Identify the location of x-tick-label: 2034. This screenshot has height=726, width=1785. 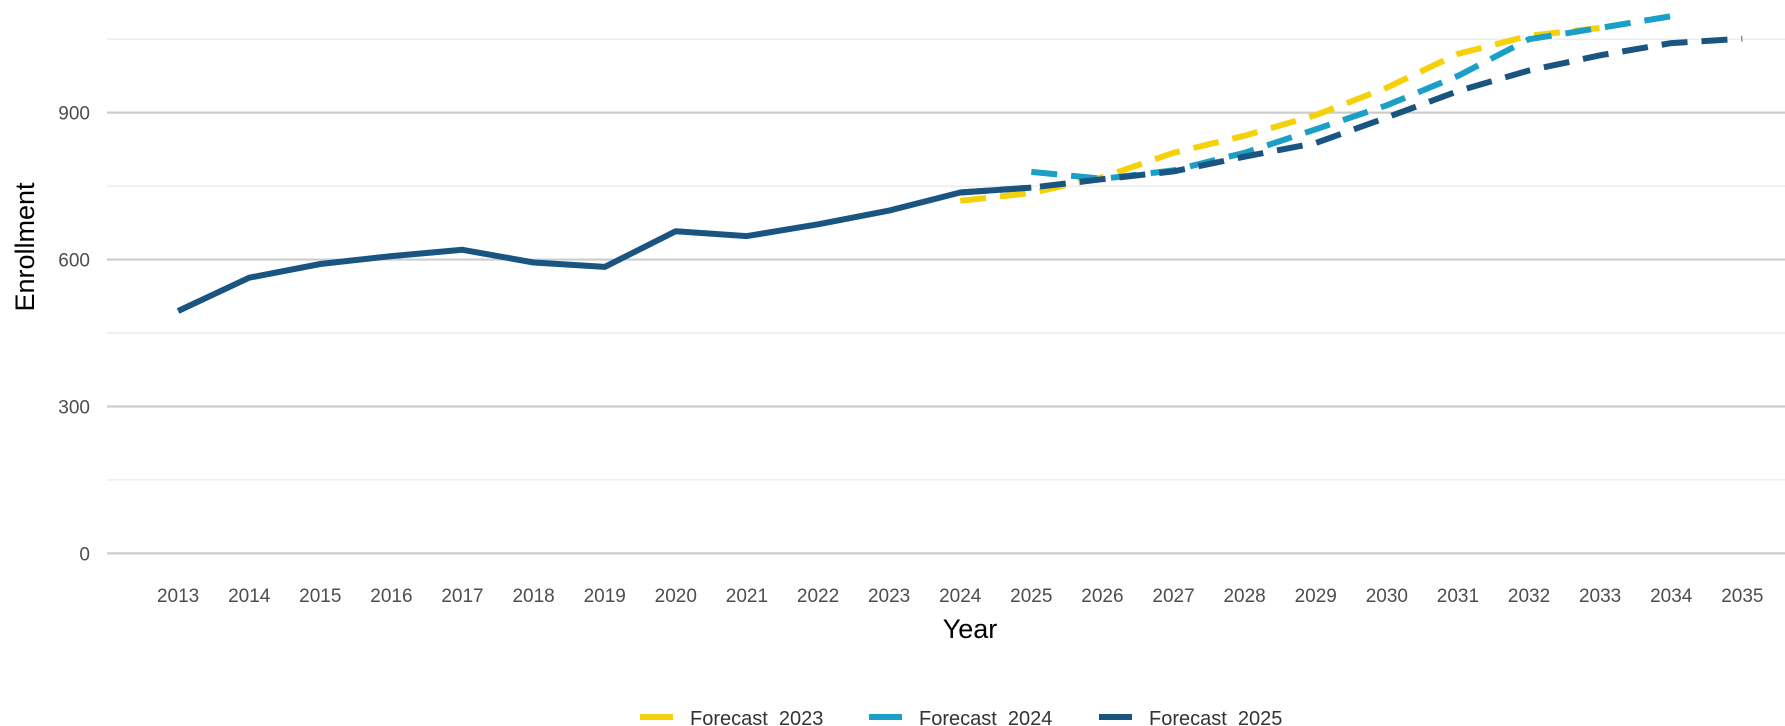
(1671, 596).